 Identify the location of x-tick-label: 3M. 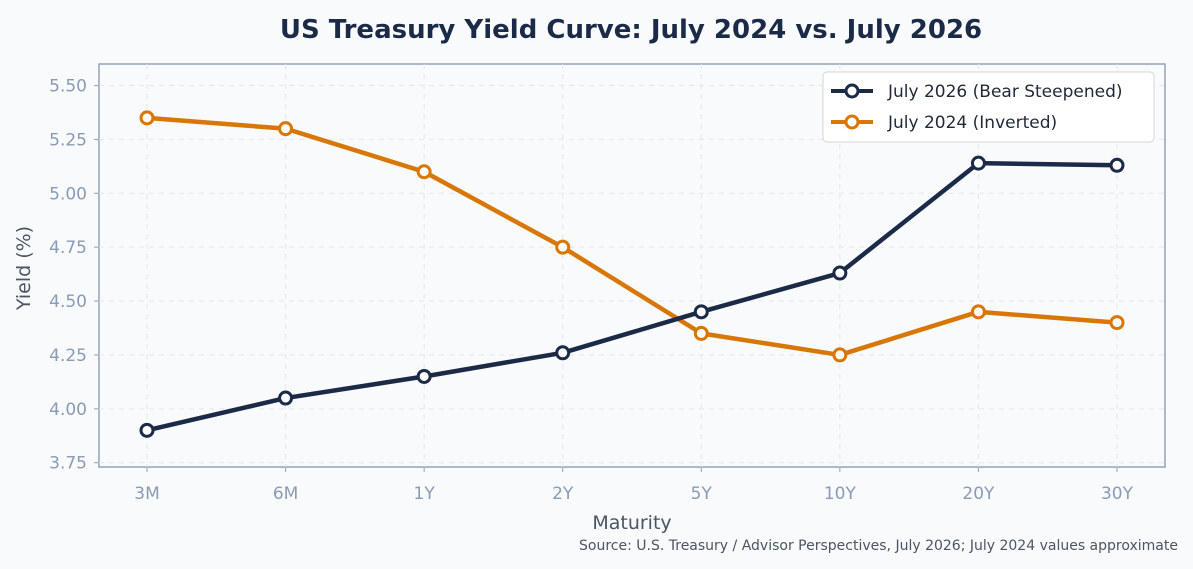
(146, 494).